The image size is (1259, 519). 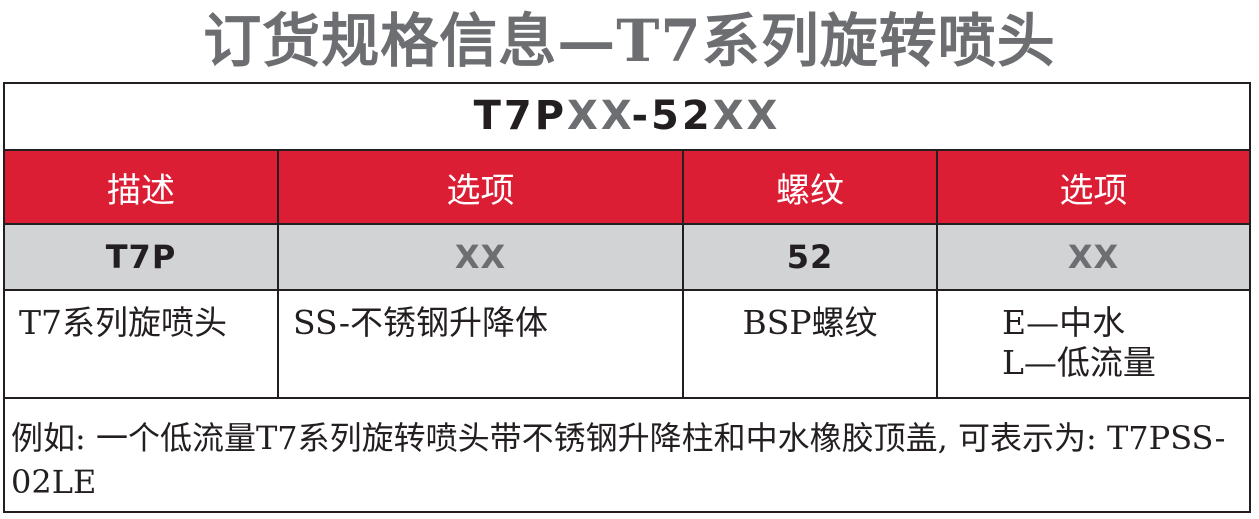 What do you see at coordinates (142, 188) in the screenshot?
I see `header-description: 描述` at bounding box center [142, 188].